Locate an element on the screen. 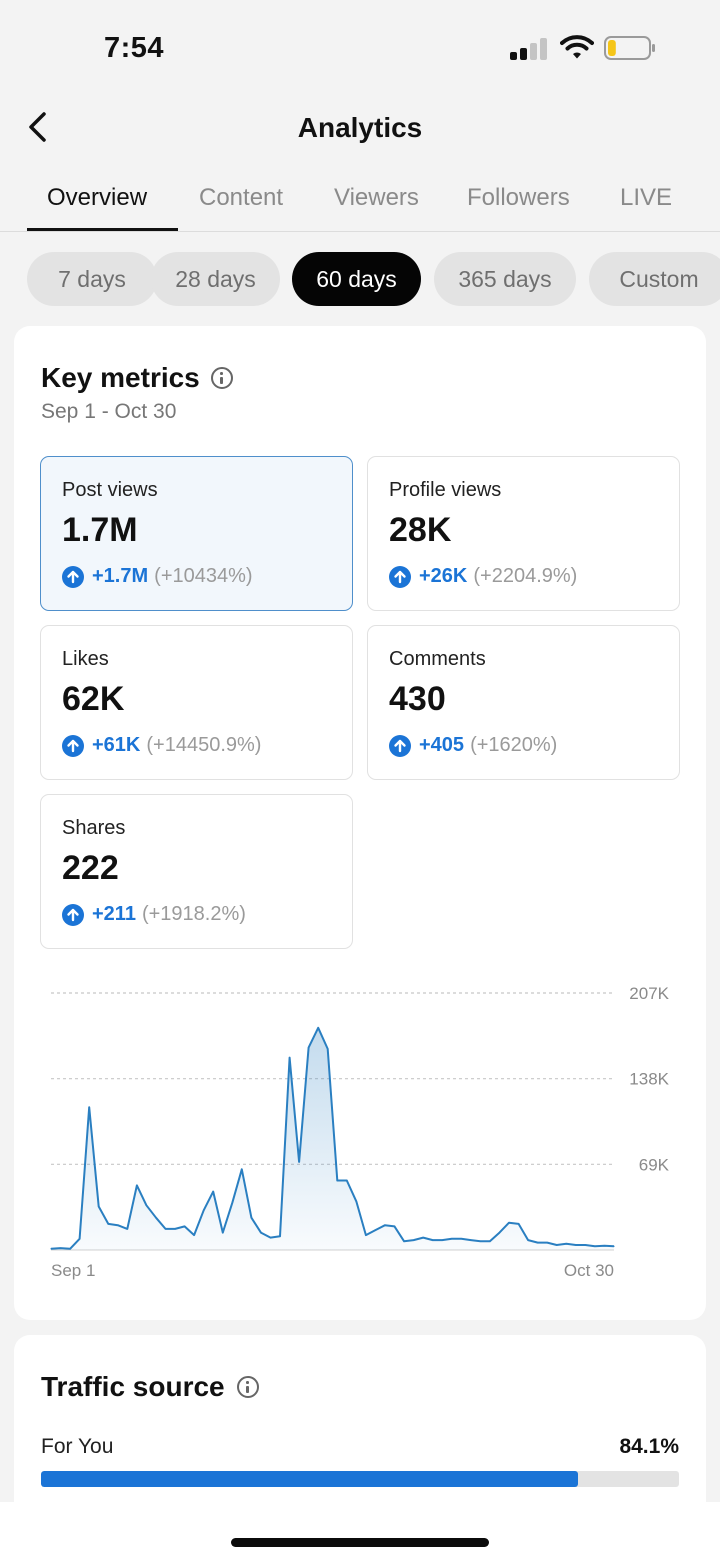  traffic-progress-fill is located at coordinates (309, 1479).